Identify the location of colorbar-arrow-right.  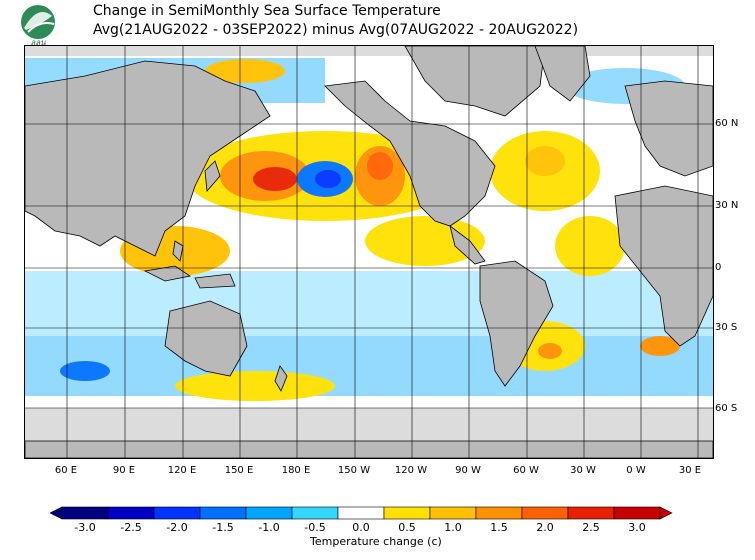
(666, 513).